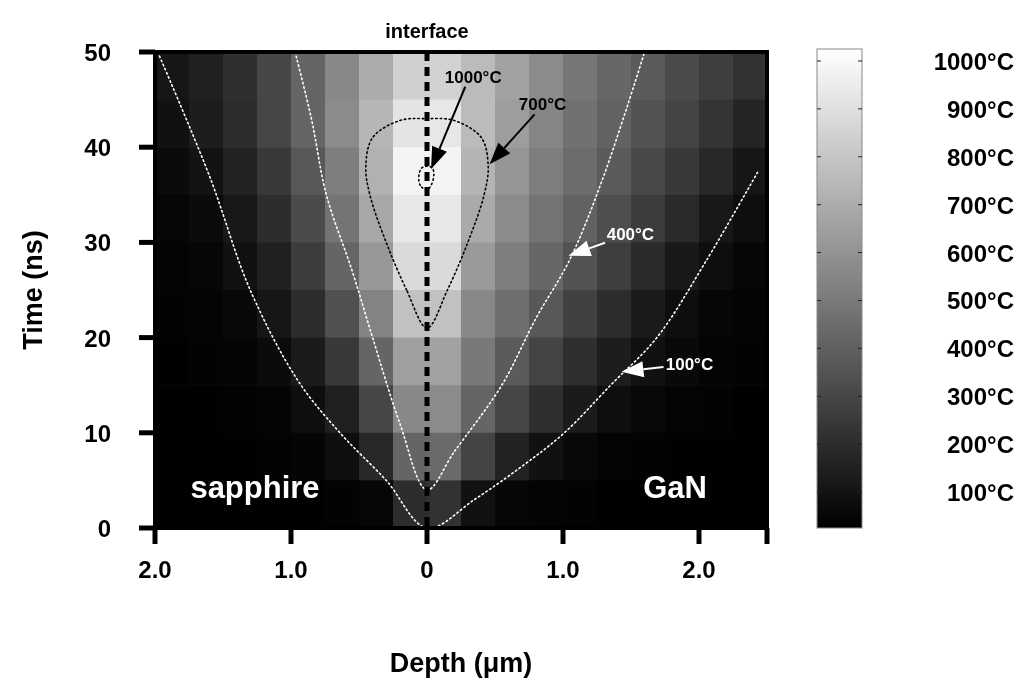  Describe the element at coordinates (97, 148) in the screenshot. I see `y-tick-label: 40` at that location.